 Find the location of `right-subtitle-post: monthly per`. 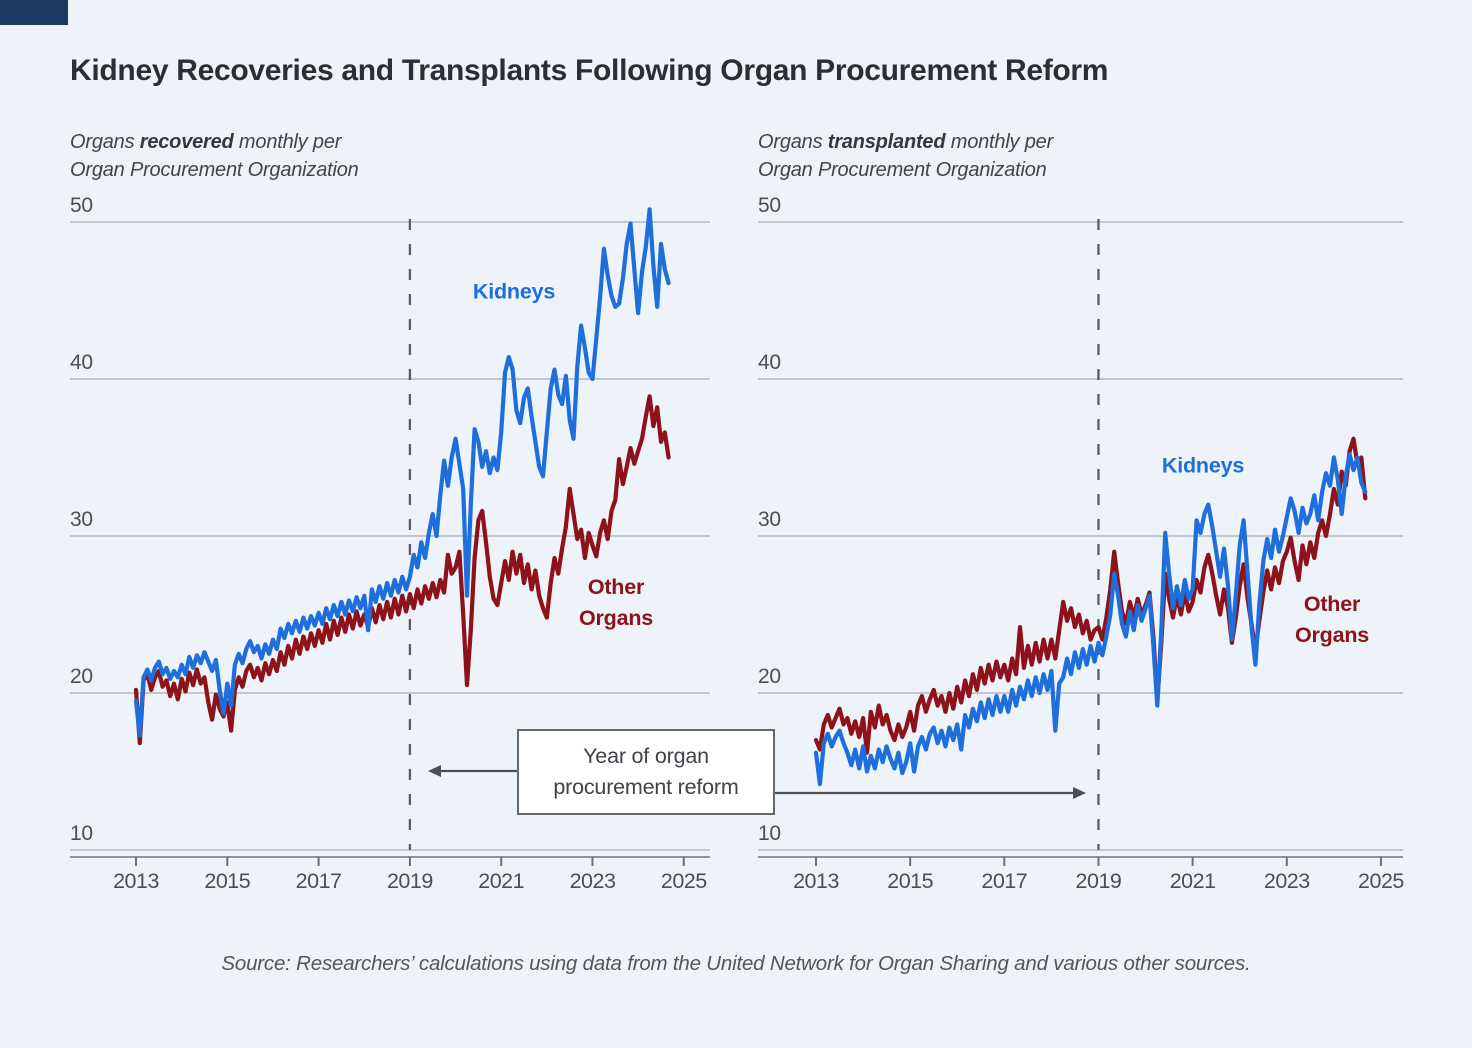

right-subtitle-post: monthly per is located at coordinates (999, 142).